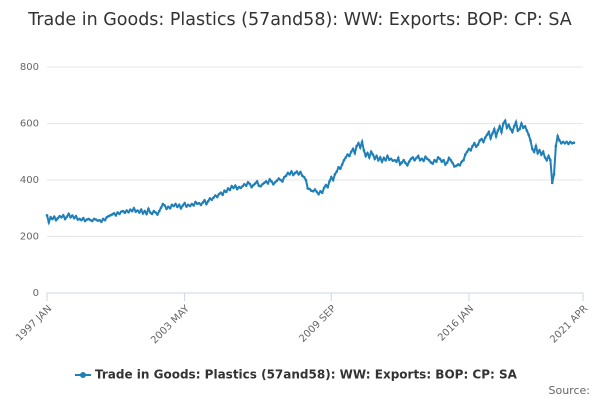 This screenshot has width=600, height=400. What do you see at coordinates (569, 324) in the screenshot?
I see `x-tick-label: 2021 APR` at bounding box center [569, 324].